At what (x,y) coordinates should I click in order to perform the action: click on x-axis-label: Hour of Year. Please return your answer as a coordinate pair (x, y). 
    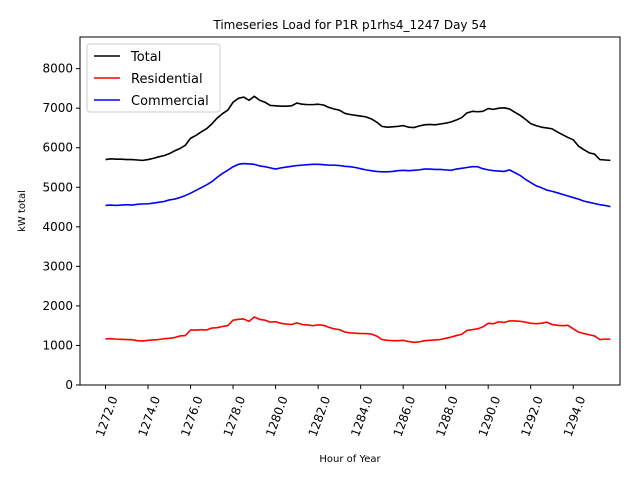
    Looking at the image, I should click on (350, 459).